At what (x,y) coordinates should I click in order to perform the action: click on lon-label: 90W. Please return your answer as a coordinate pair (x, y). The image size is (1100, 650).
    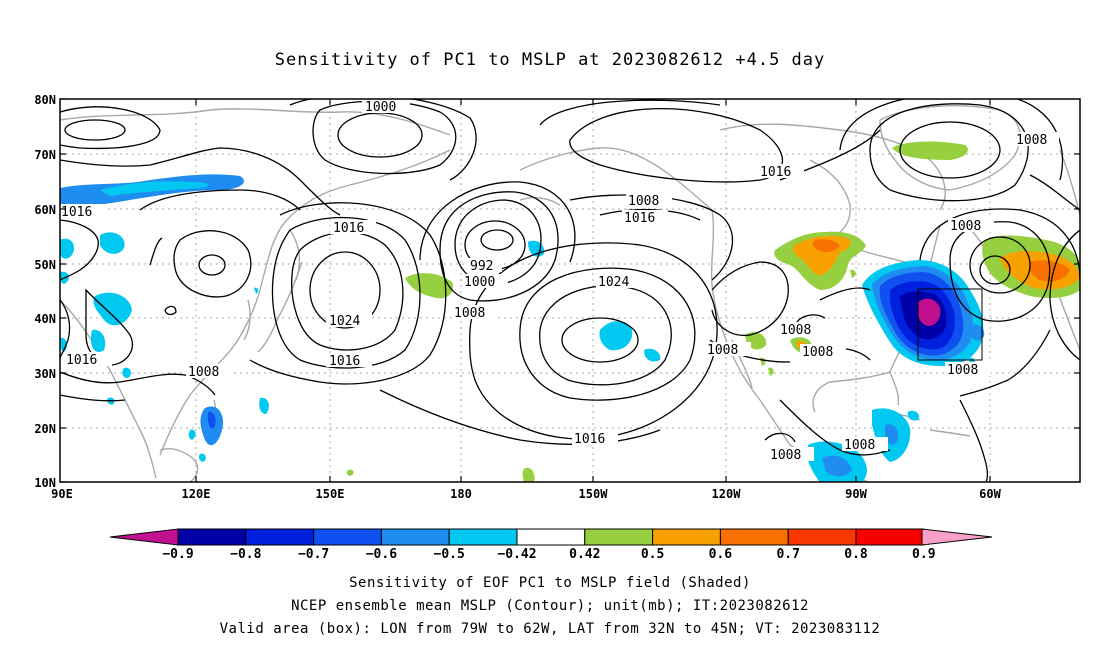
    Looking at the image, I should click on (856, 494).